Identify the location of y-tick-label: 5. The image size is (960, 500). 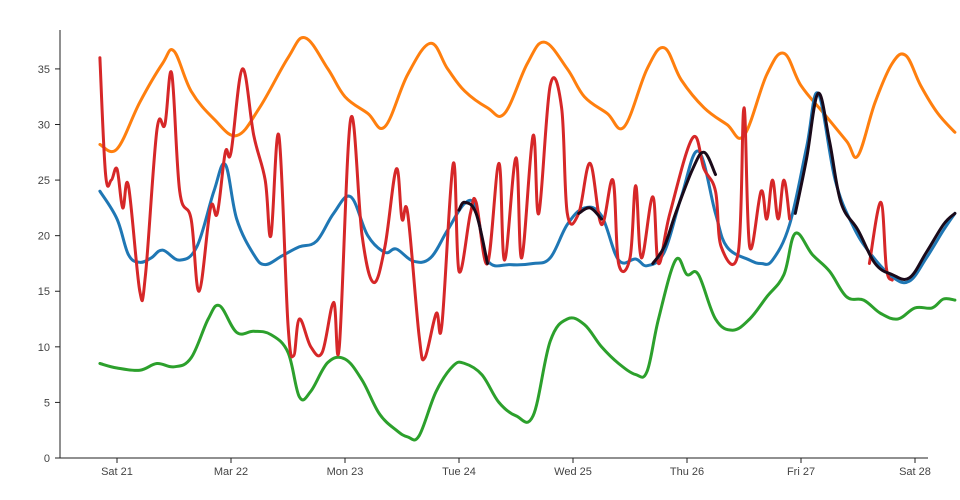
(47, 403).